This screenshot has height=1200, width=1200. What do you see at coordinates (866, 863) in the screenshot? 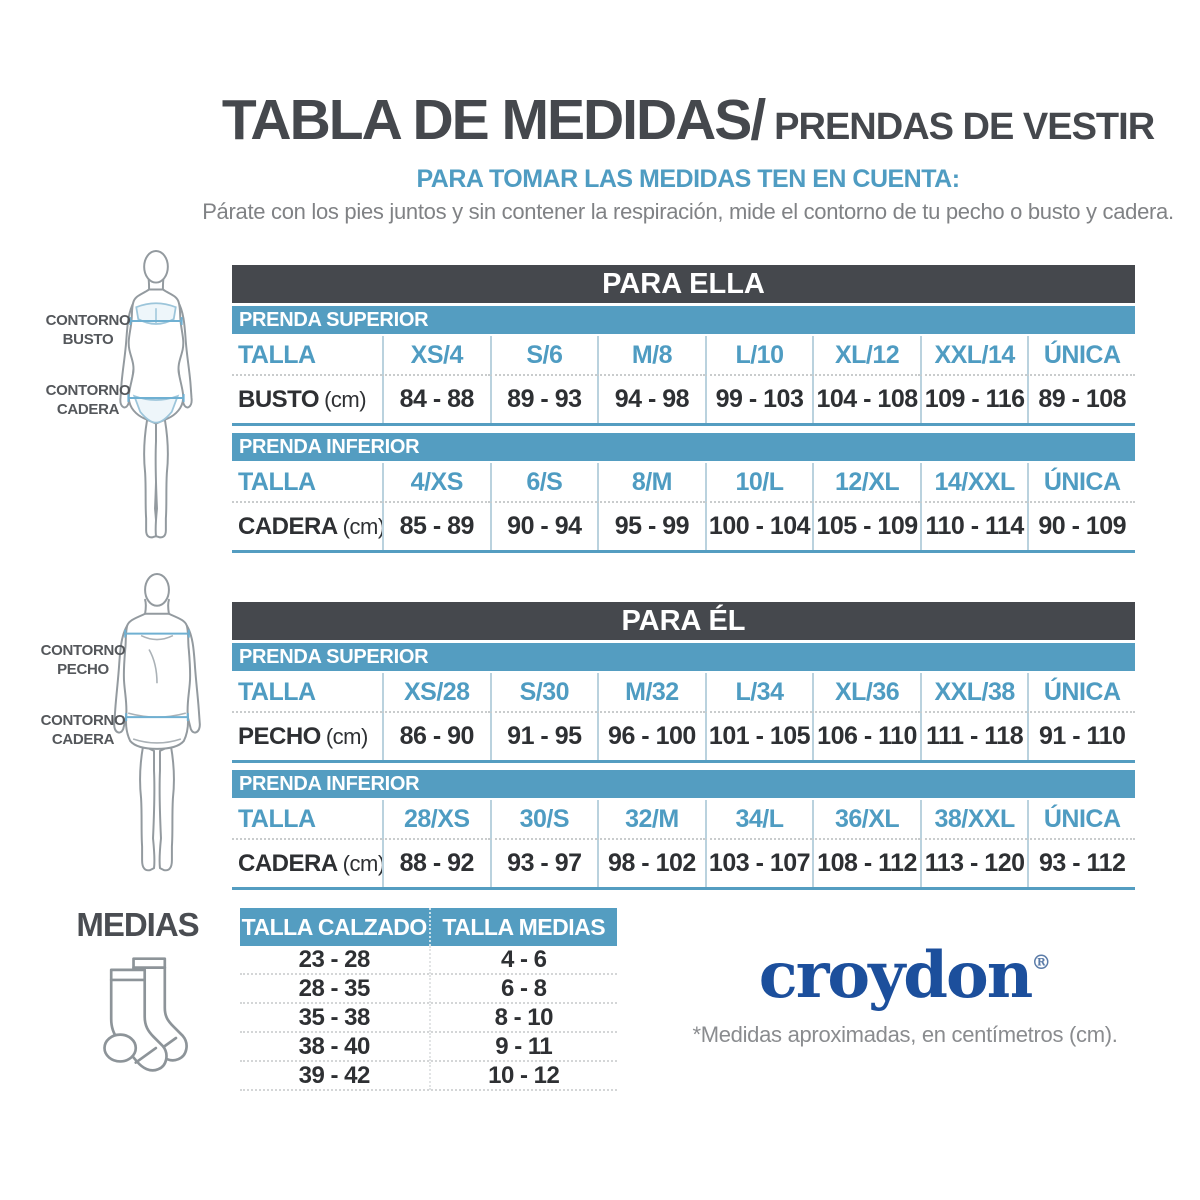
I see `value-cell: 108 - 112` at bounding box center [866, 863].